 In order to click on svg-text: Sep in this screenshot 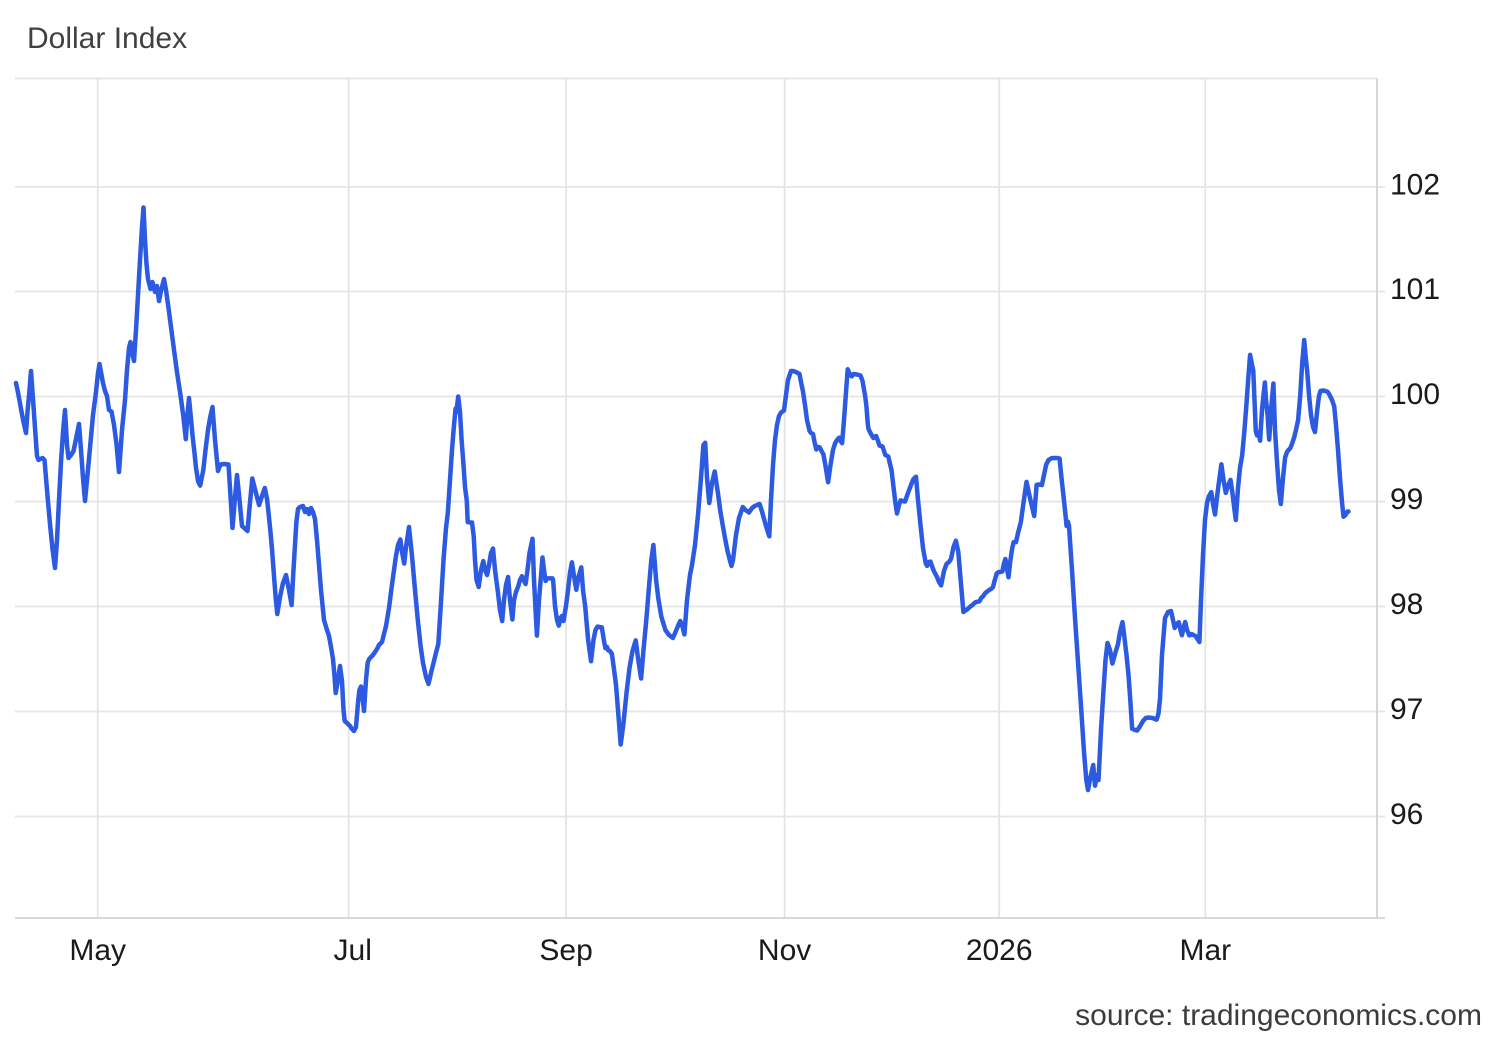, I will do `click(565, 950)`.